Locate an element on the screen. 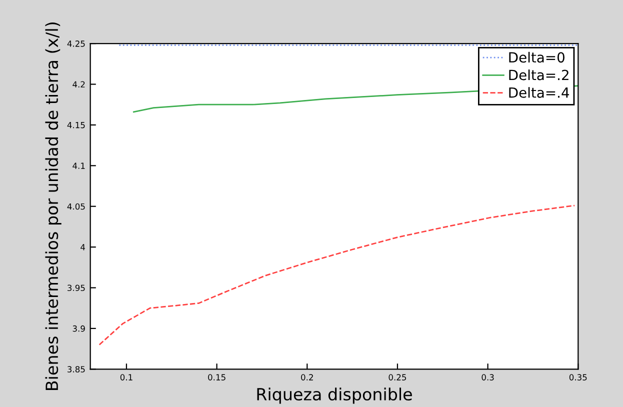 The image size is (623, 407). legend-label: Delta=.4 is located at coordinates (539, 92).